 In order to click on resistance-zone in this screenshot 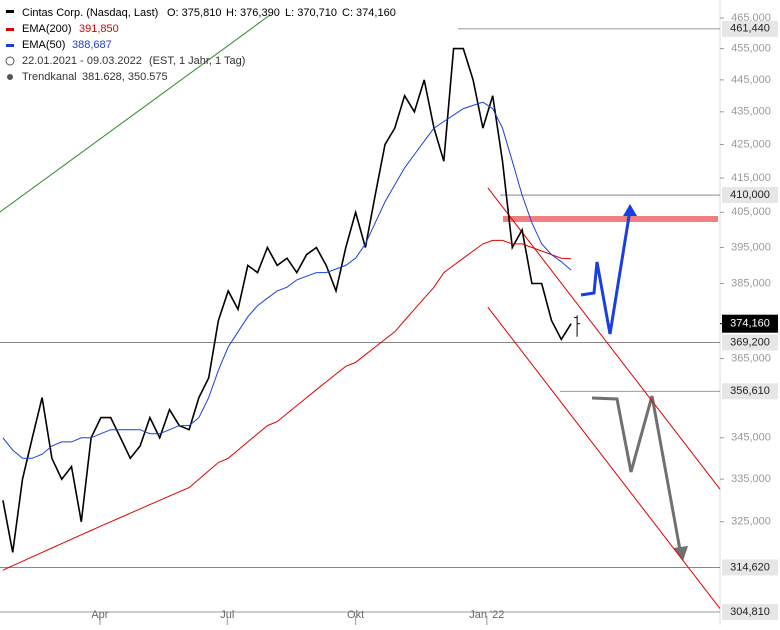, I will do `click(610, 219)`.